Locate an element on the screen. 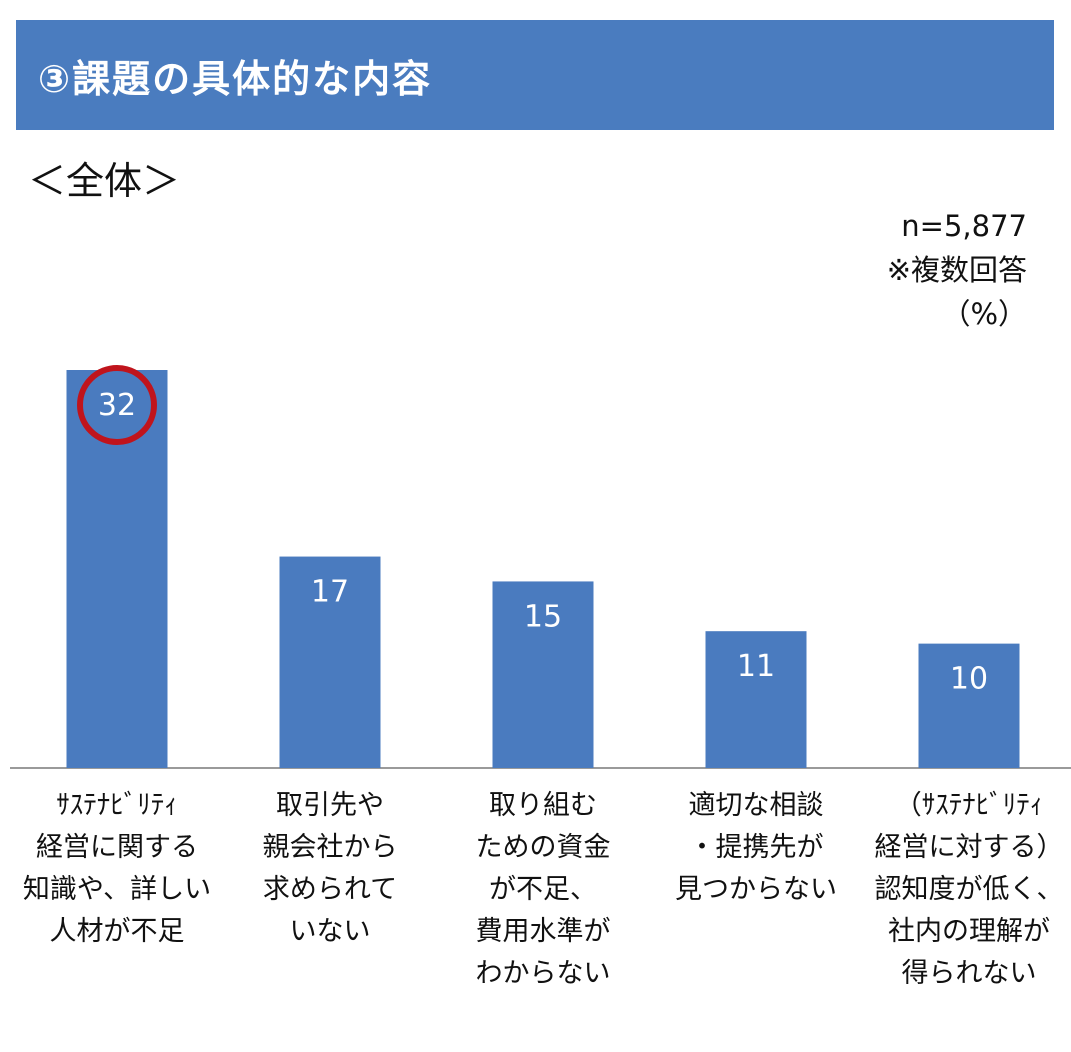 The image size is (1071, 1052). chart-notes: n=5,877 ※複数回答 （%） is located at coordinates (957, 270).